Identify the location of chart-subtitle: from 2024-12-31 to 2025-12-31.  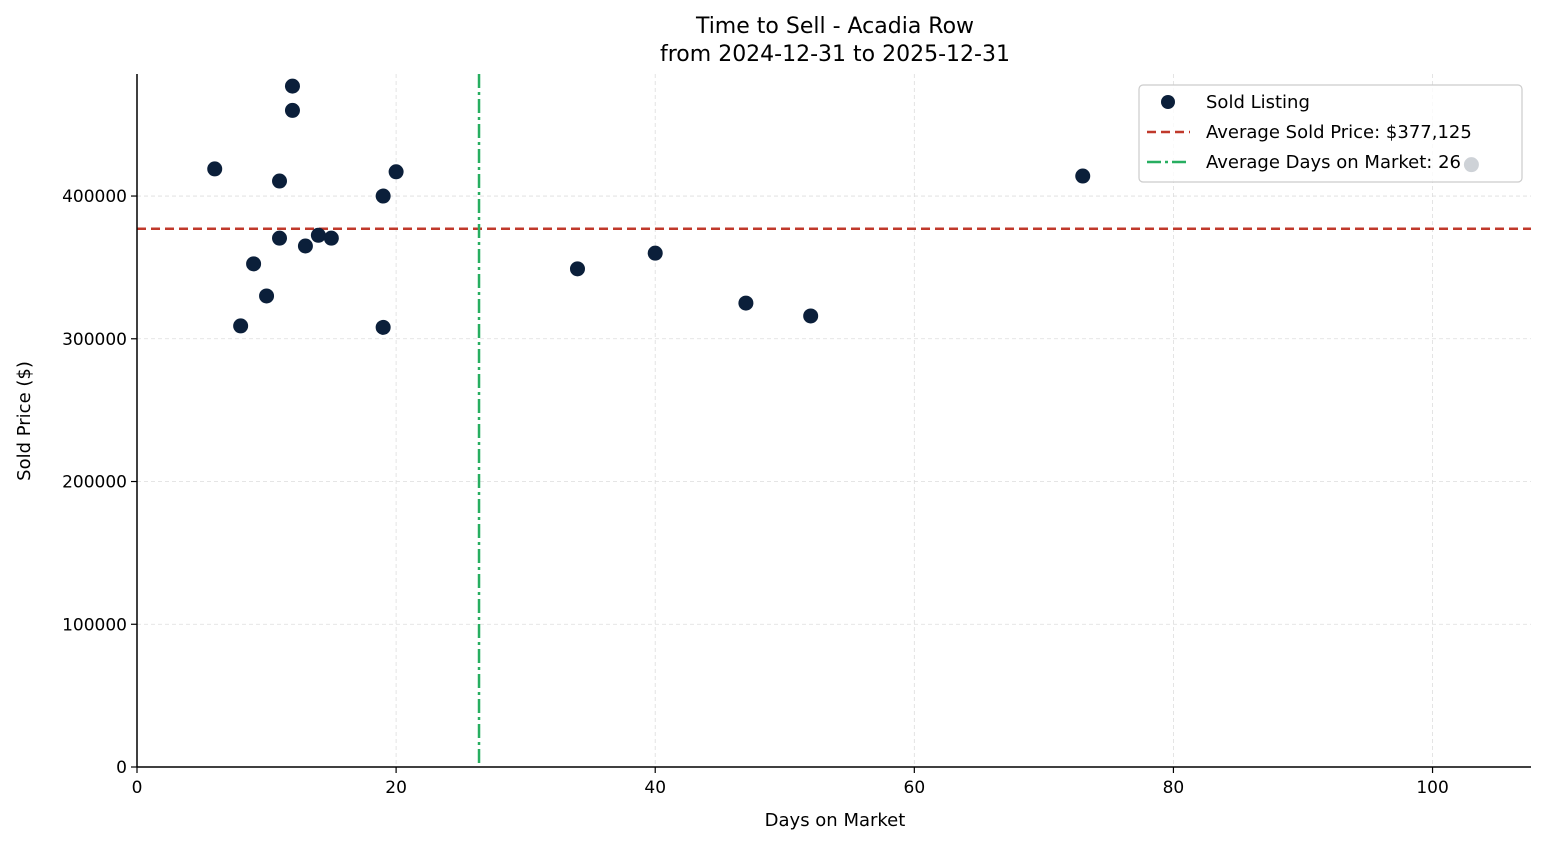
(835, 54).